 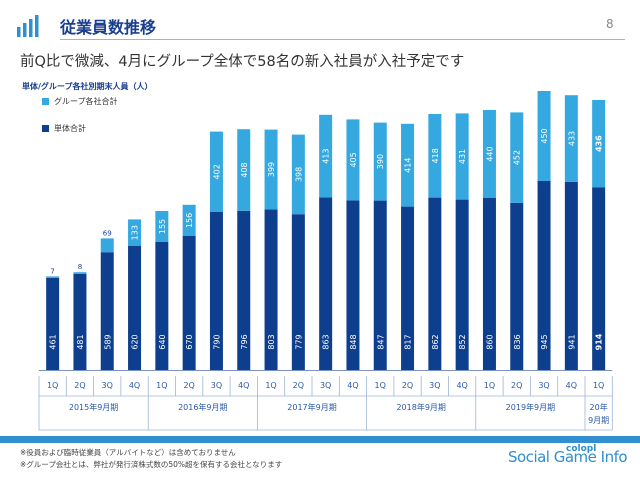 I want to click on label-light-18: 450, so click(x=544, y=135).